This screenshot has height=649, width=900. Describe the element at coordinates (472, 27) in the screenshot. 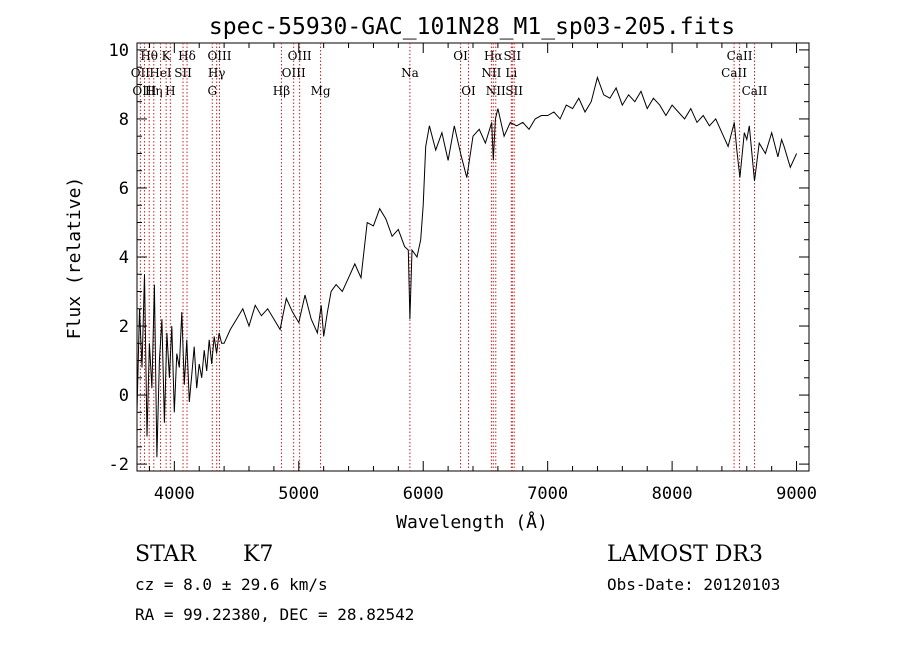

I see `chart-title: spec-55930-GAC_101N28_M1_sp03-205.fits` at that location.